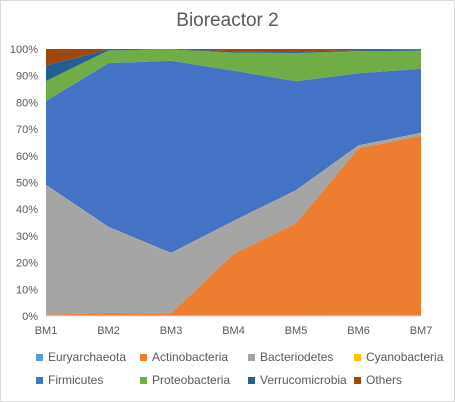 The height and width of the screenshot is (402, 455). Describe the element at coordinates (30, 317) in the screenshot. I see `y-tick-label: 0%` at that location.